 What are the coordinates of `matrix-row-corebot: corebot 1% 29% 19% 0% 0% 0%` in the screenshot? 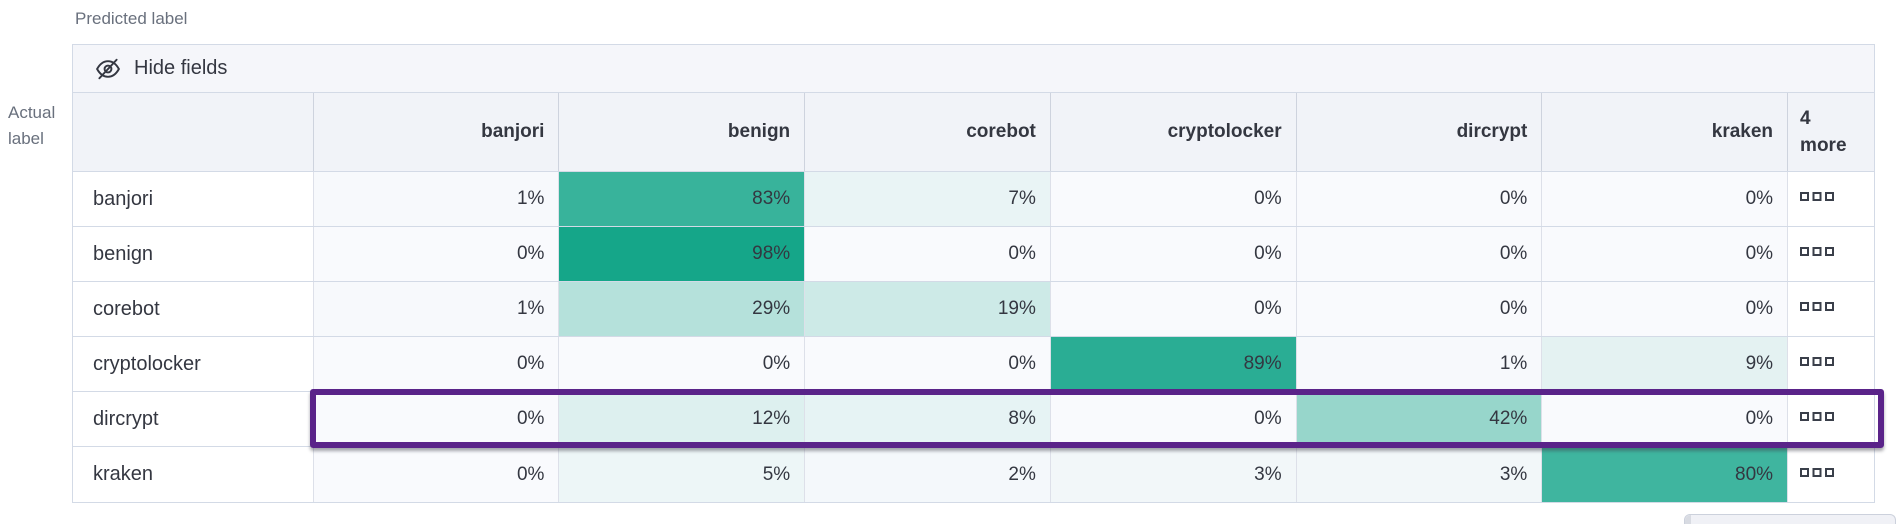 It's located at (973, 309).